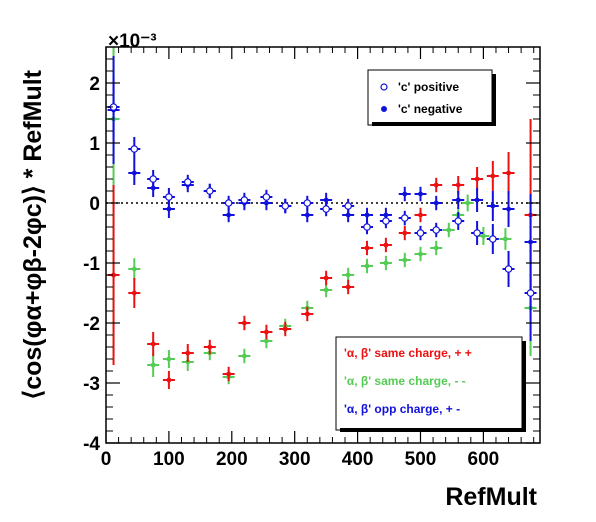 The height and width of the screenshot is (522, 596). Describe the element at coordinates (430, 109) in the screenshot. I see `legend-entry: 'c' negative` at that location.